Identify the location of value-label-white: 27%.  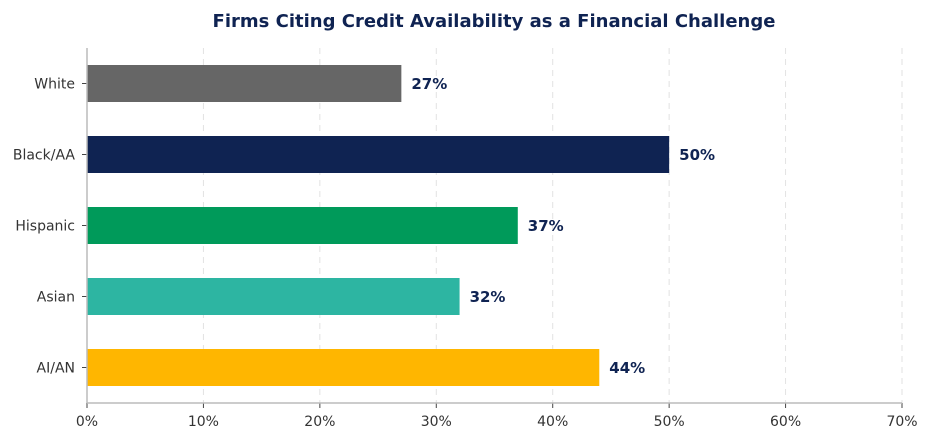
(429, 84).